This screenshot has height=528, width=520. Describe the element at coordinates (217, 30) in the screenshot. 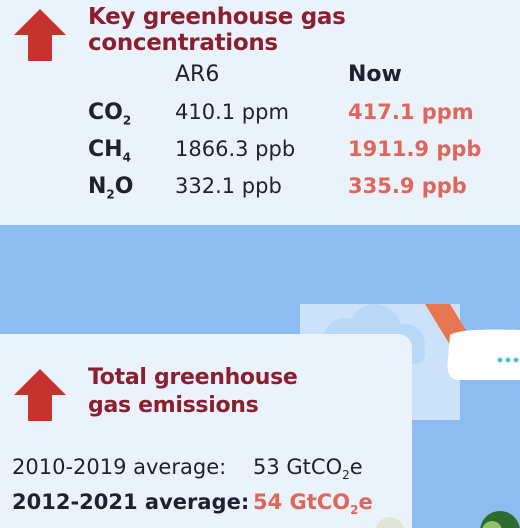

I see `concentrations-title: Key greenhouse gas concentrations` at that location.